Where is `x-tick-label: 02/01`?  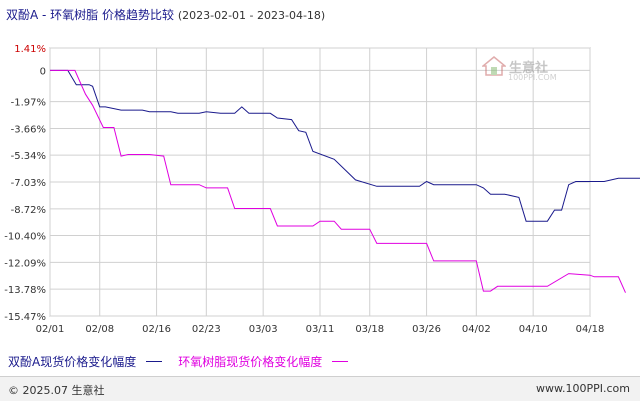
x-tick-label: 02/01 is located at coordinates (50, 329).